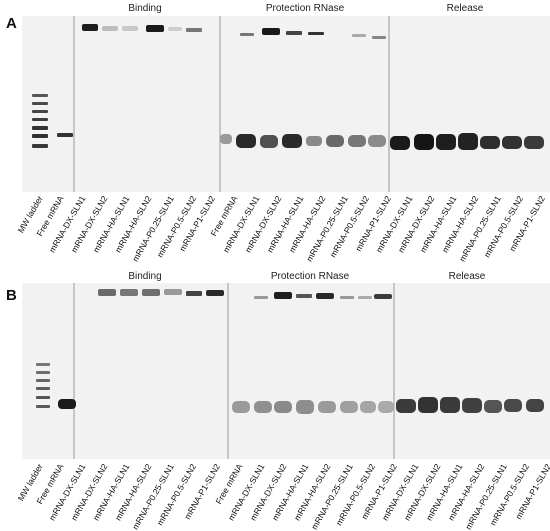  What do you see at coordinates (11, 295) in the screenshot?
I see `panel-letter-b: B` at bounding box center [11, 295].